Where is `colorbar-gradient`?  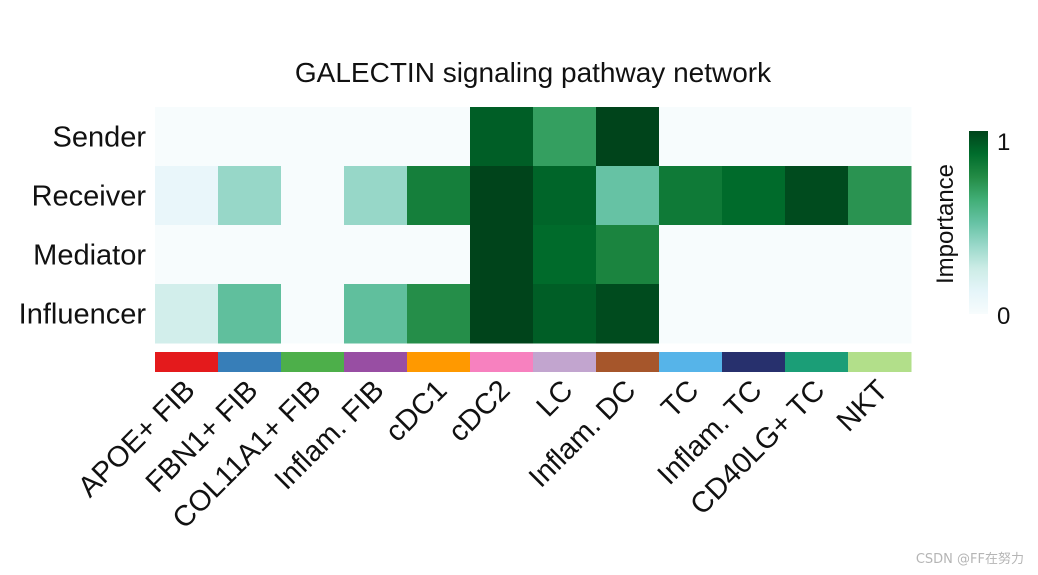 colorbar-gradient is located at coordinates (978, 222).